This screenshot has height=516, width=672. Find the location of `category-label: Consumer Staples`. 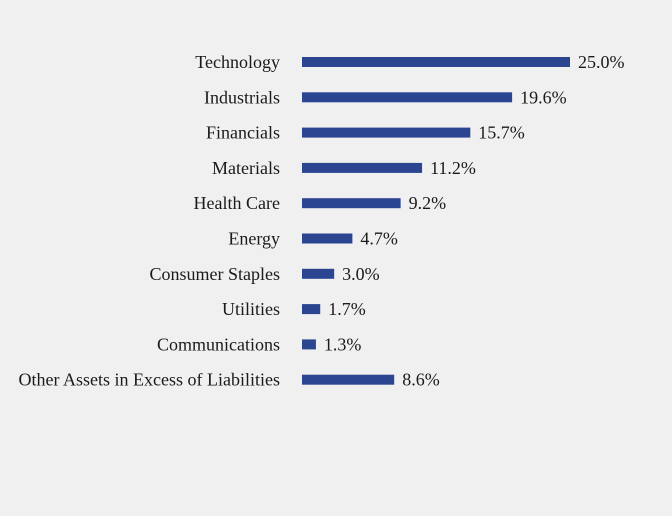

category-label: Consumer Staples is located at coordinates (215, 274).